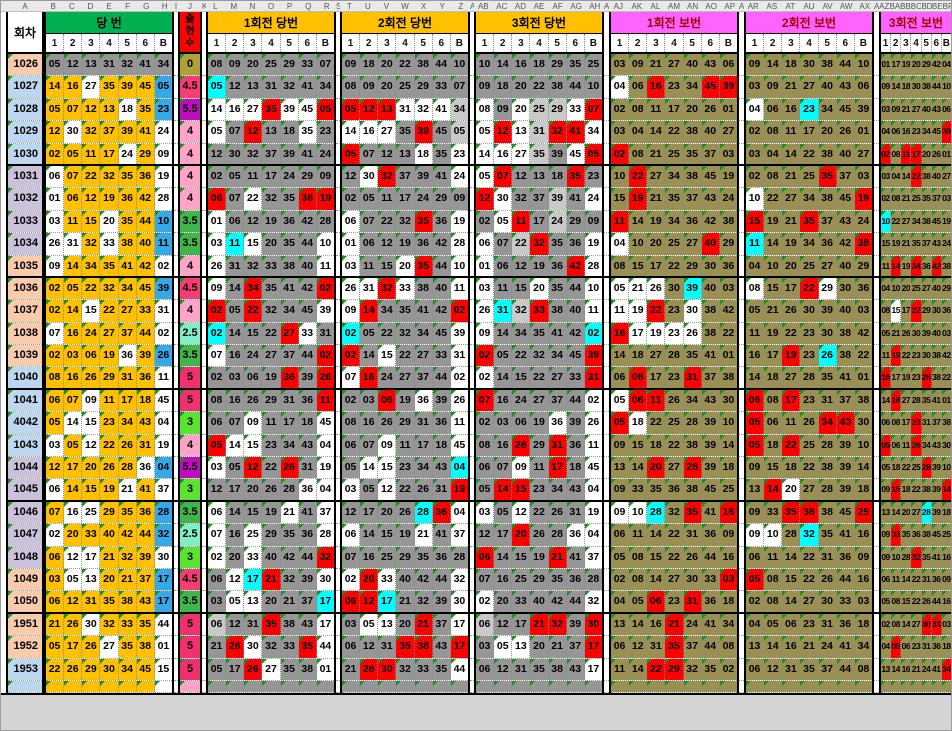 Image resolution: width=952 pixels, height=731 pixels. I want to click on number-cell: 44, so click(145, 221).